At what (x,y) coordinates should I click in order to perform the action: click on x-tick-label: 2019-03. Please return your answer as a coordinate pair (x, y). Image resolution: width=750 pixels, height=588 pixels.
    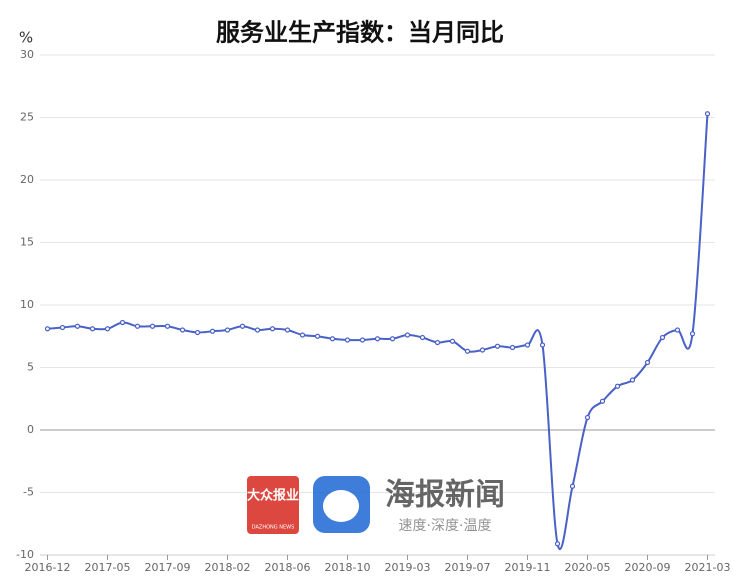
    Looking at the image, I should click on (408, 567).